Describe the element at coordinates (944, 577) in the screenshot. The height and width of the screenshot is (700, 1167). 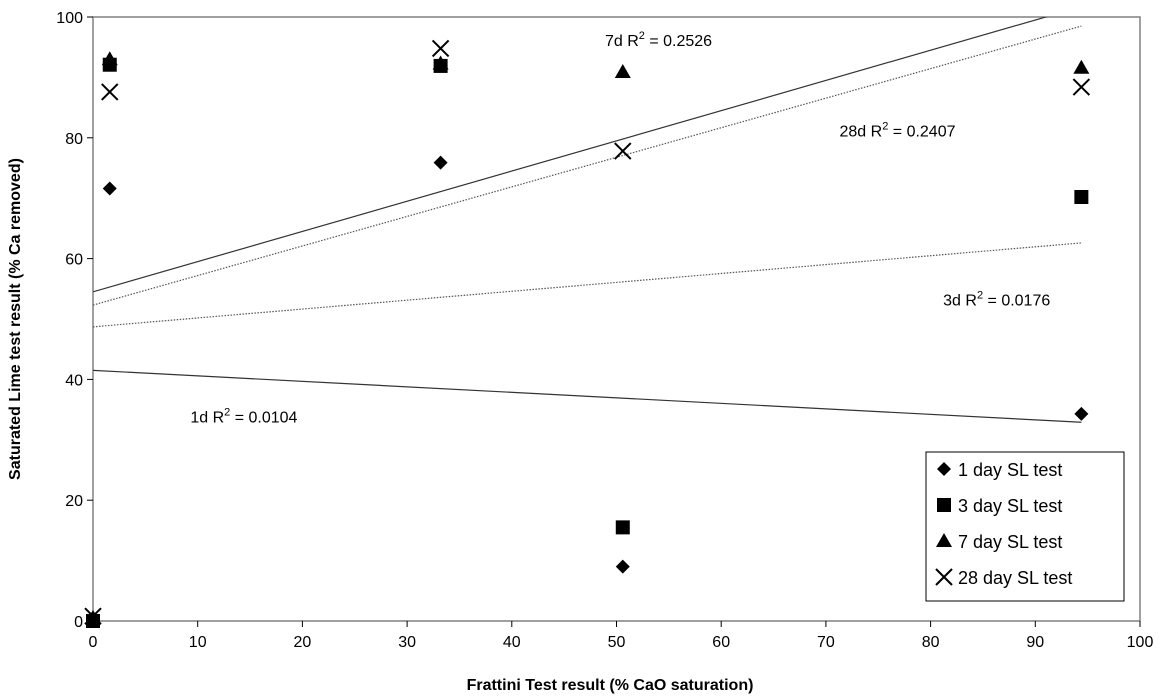
I see `legend-marker-x` at that location.